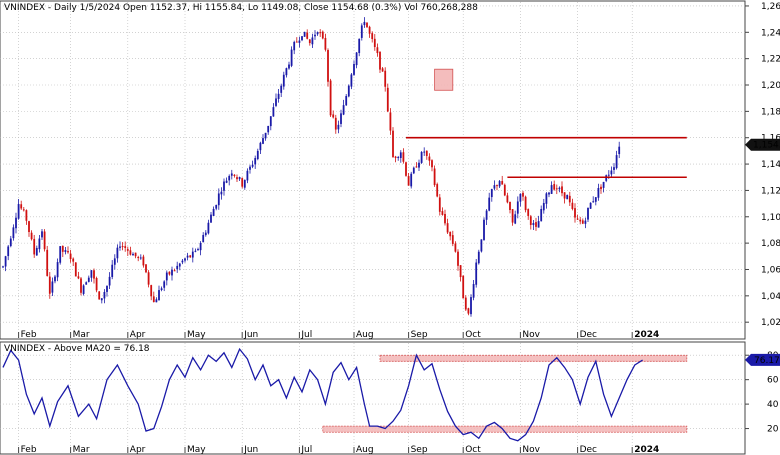 Image resolution: width=780 pixels, height=455 pixels. What do you see at coordinates (533, 358) in the screenshot?
I see `indicator-zone-box` at bounding box center [533, 358].